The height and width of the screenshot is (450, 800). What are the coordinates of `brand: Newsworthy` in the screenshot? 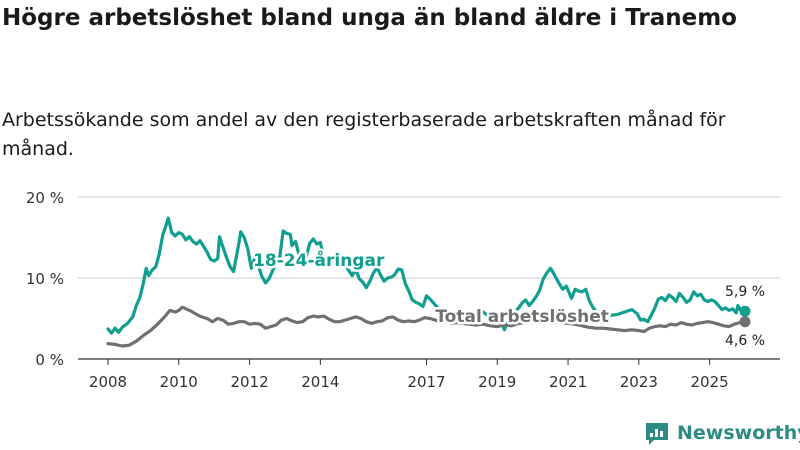 It's located at (722, 433).